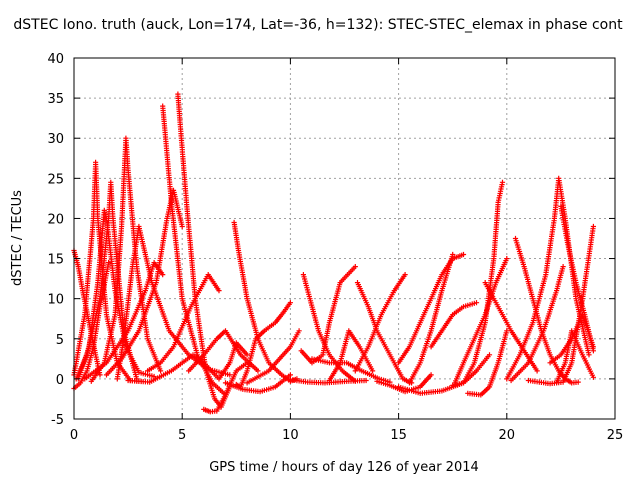  Describe the element at coordinates (507, 435) in the screenshot. I see `x-tick-label: 20` at that location.